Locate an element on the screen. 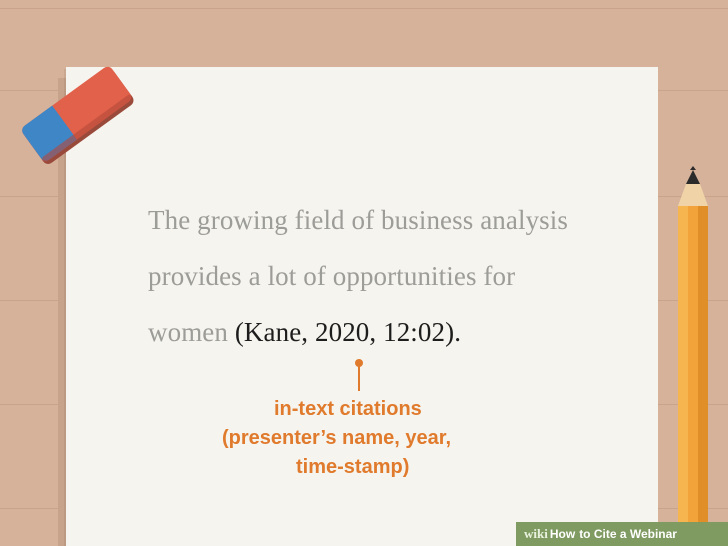 Image resolution: width=728 pixels, height=546 pixels. callout-line-1: in-text citations is located at coordinates (348, 409).